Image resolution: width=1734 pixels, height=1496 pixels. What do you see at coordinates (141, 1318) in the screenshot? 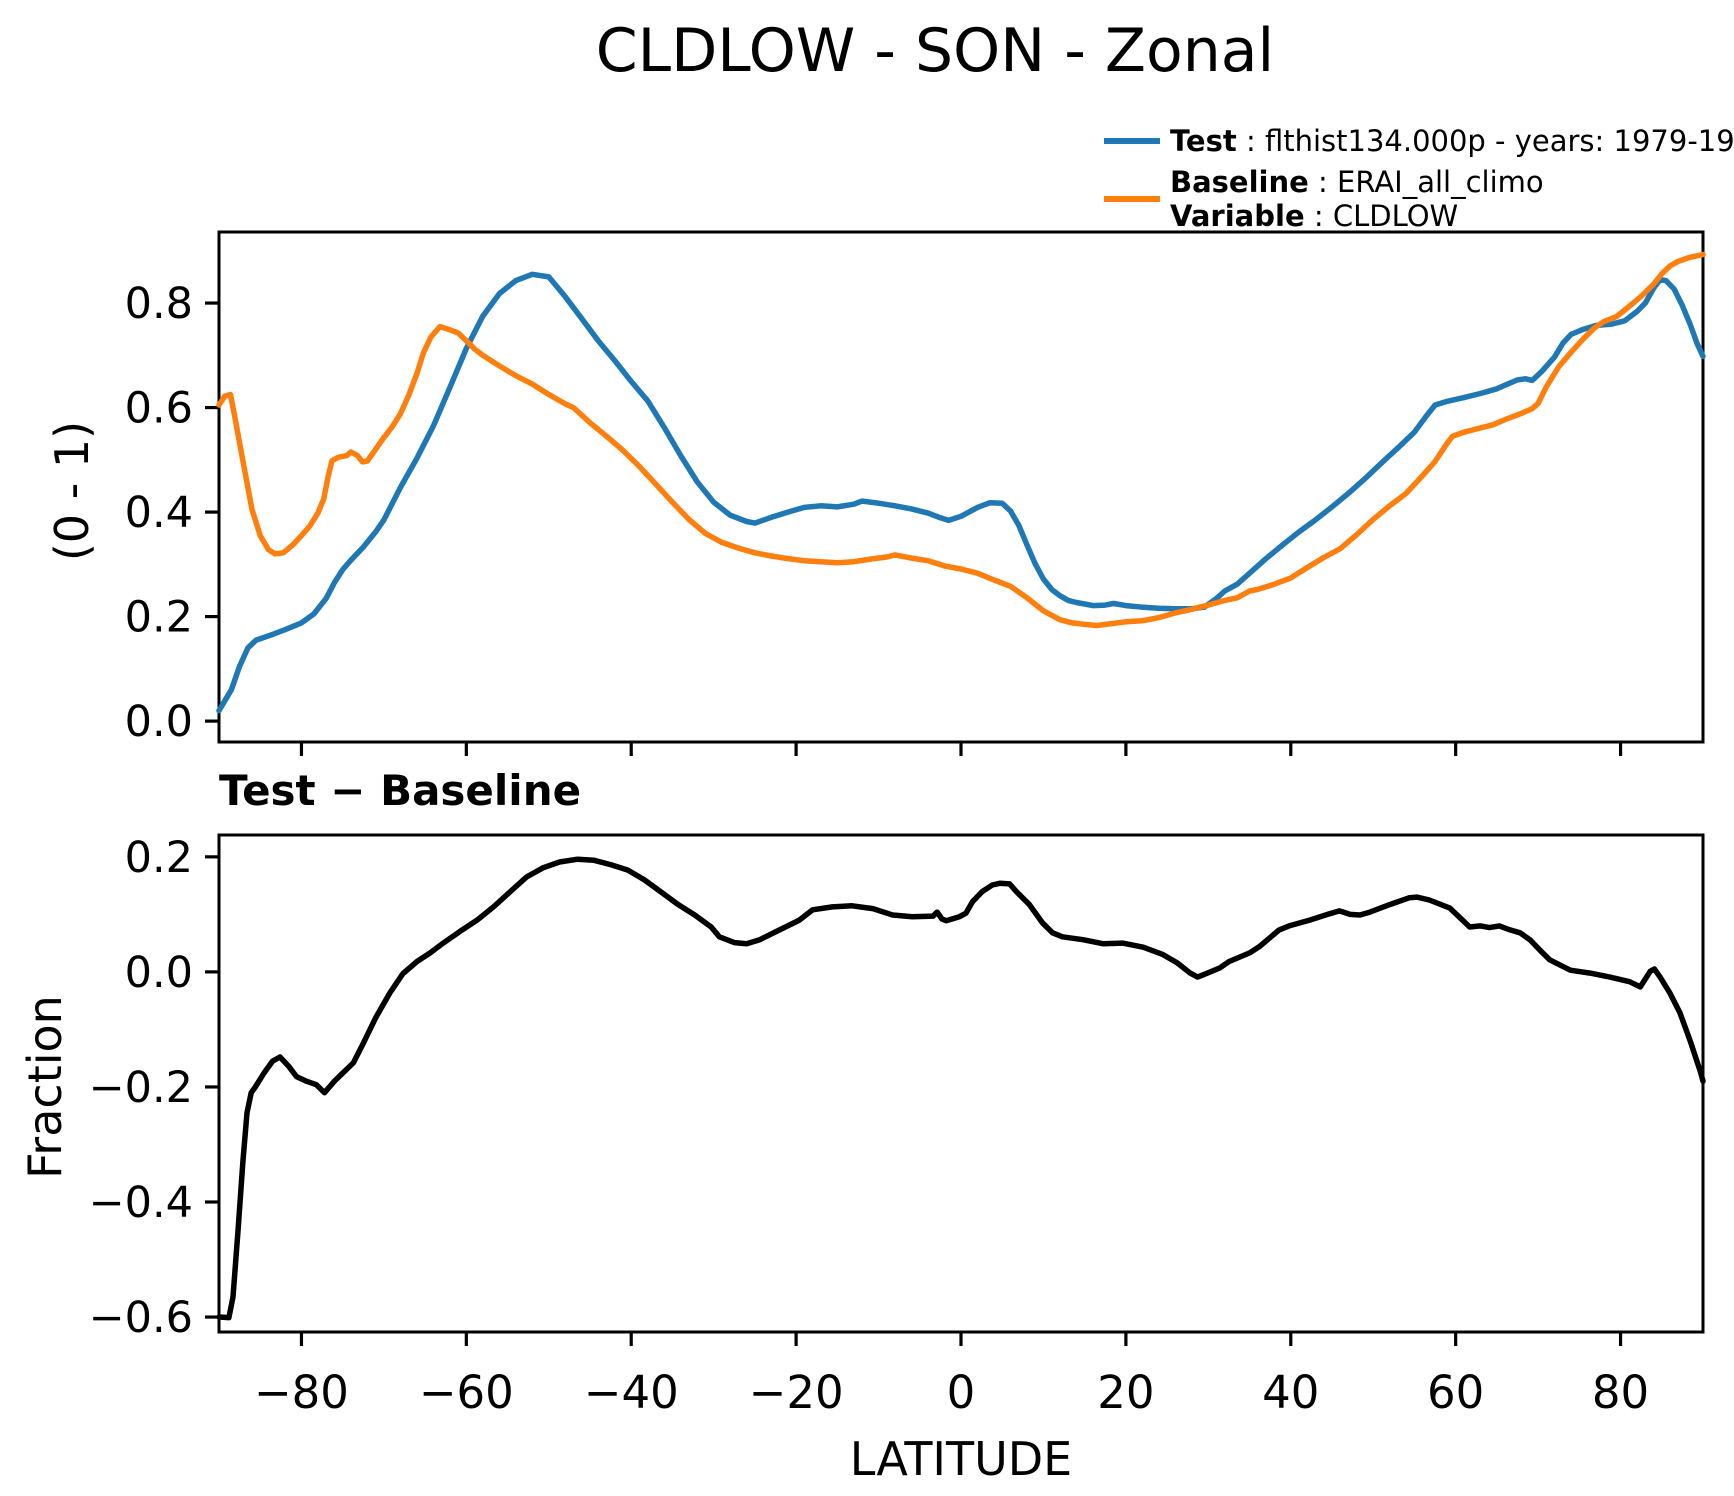
I see `y-tick-label: −0.6` at bounding box center [141, 1318].